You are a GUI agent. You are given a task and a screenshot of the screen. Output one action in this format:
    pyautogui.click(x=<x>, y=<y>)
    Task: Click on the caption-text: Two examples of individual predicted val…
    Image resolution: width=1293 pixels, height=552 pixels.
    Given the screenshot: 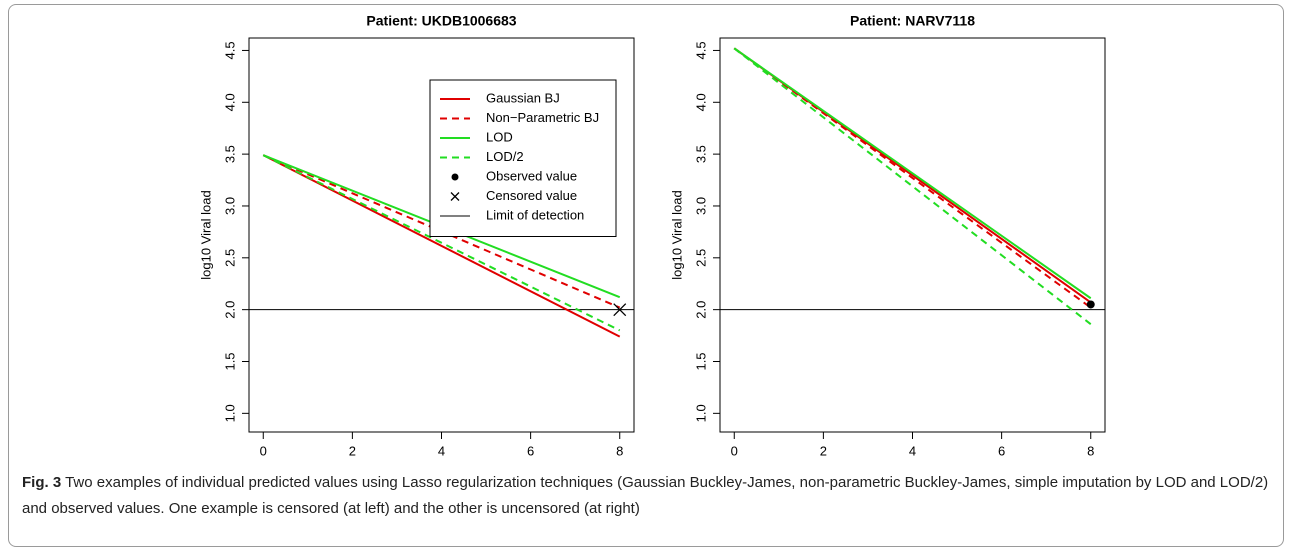 What is the action you would take?
    pyautogui.click(x=645, y=495)
    